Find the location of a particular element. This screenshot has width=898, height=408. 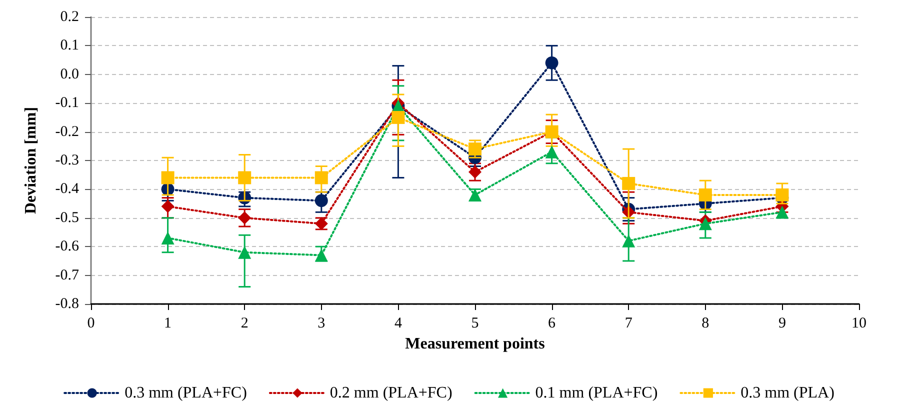

x-tick-label: 3 is located at coordinates (322, 324).